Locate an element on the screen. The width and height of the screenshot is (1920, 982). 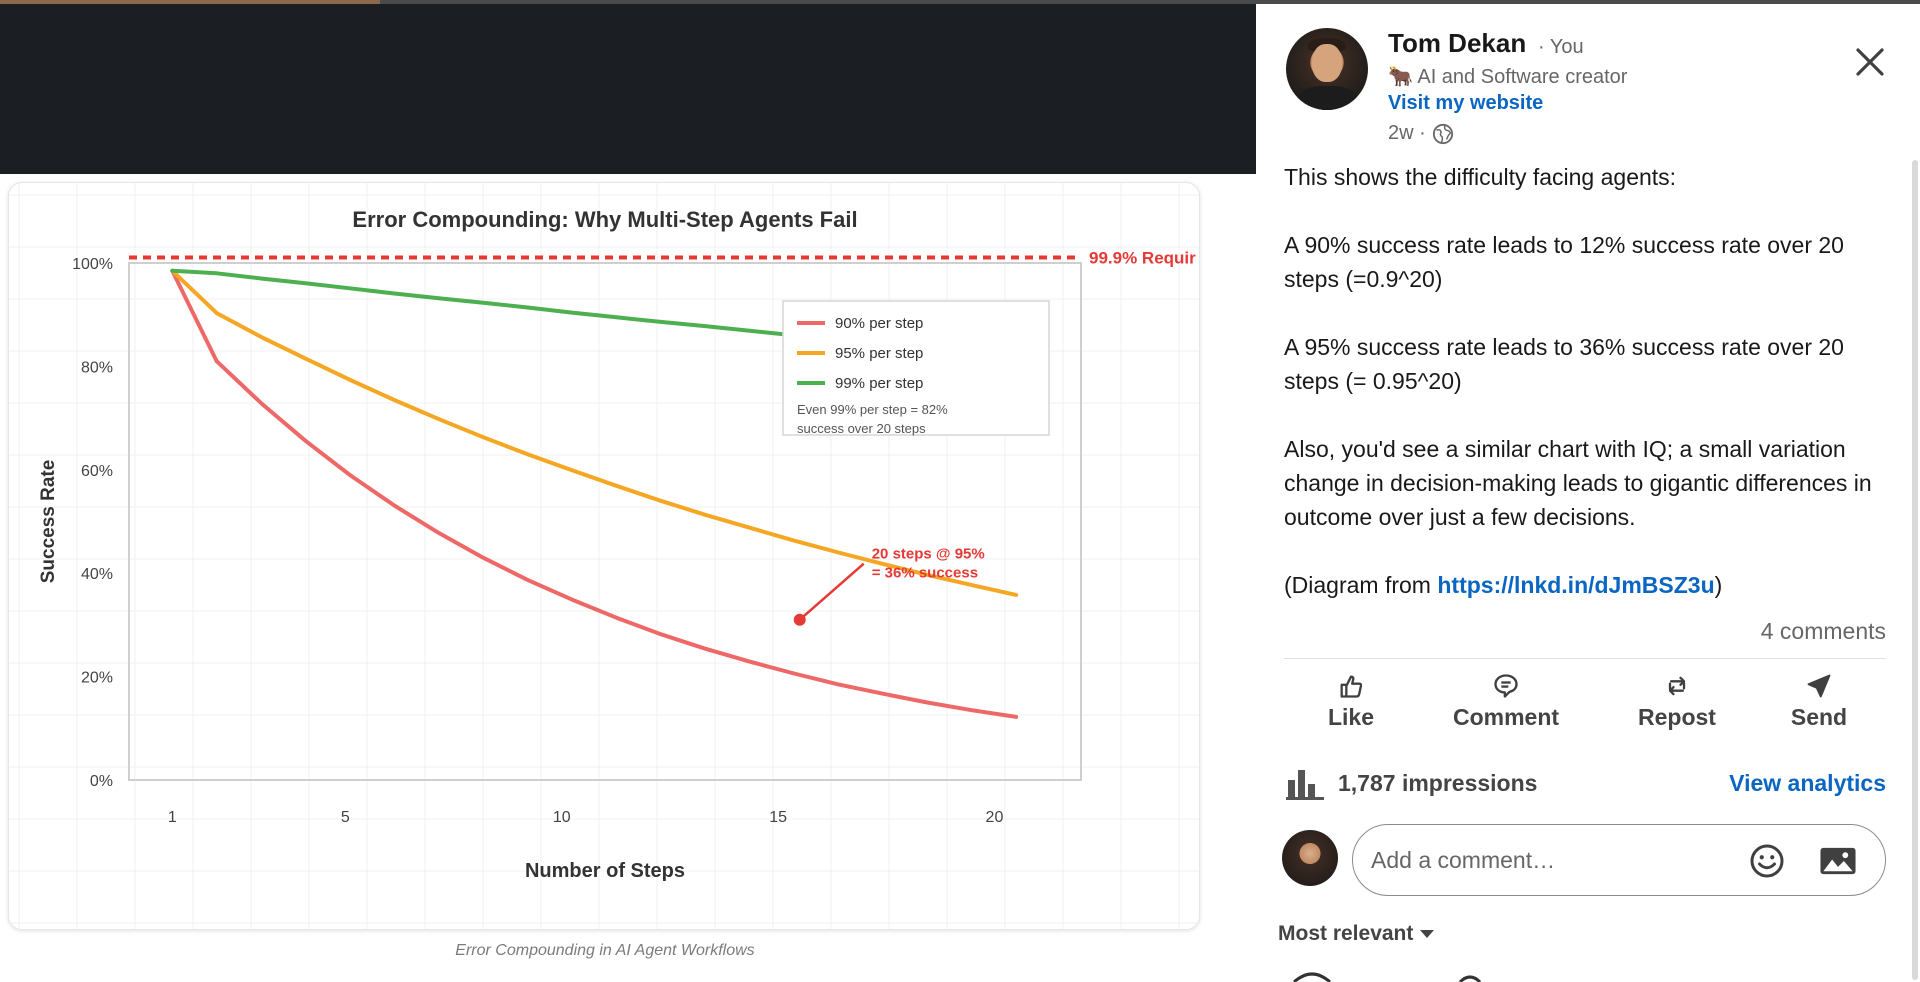
legend-entry: 99% per step is located at coordinates (879, 383).